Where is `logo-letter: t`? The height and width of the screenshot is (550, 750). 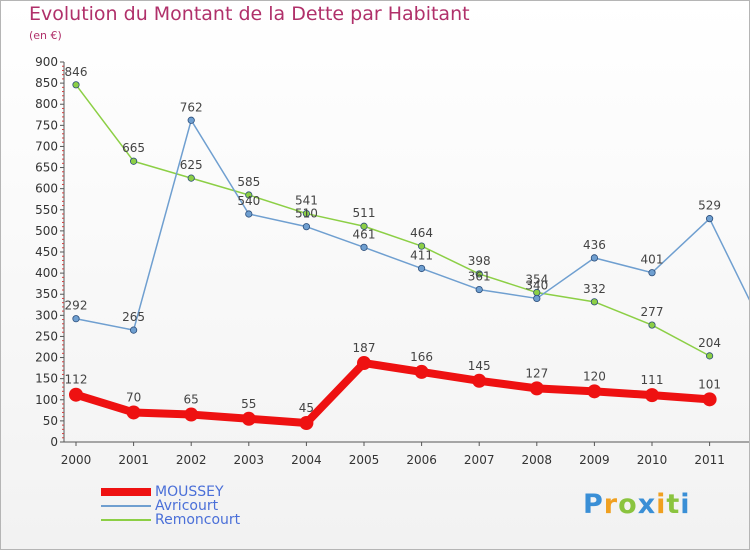 logo-letter: t is located at coordinates (673, 504).